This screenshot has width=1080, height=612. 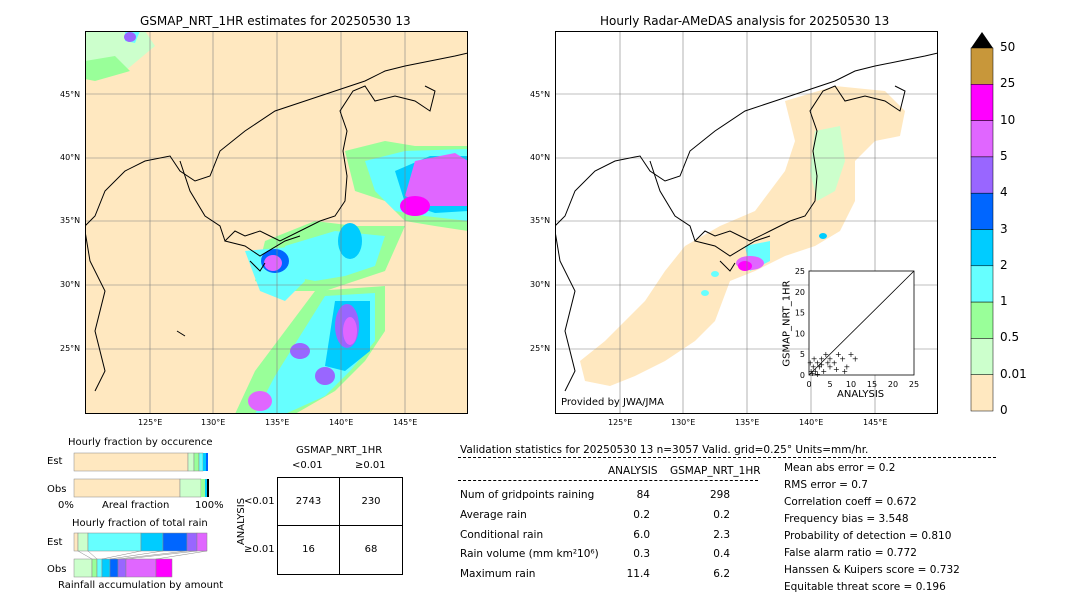 I want to click on colorbar-label: 0.5, so click(x=1010, y=337).